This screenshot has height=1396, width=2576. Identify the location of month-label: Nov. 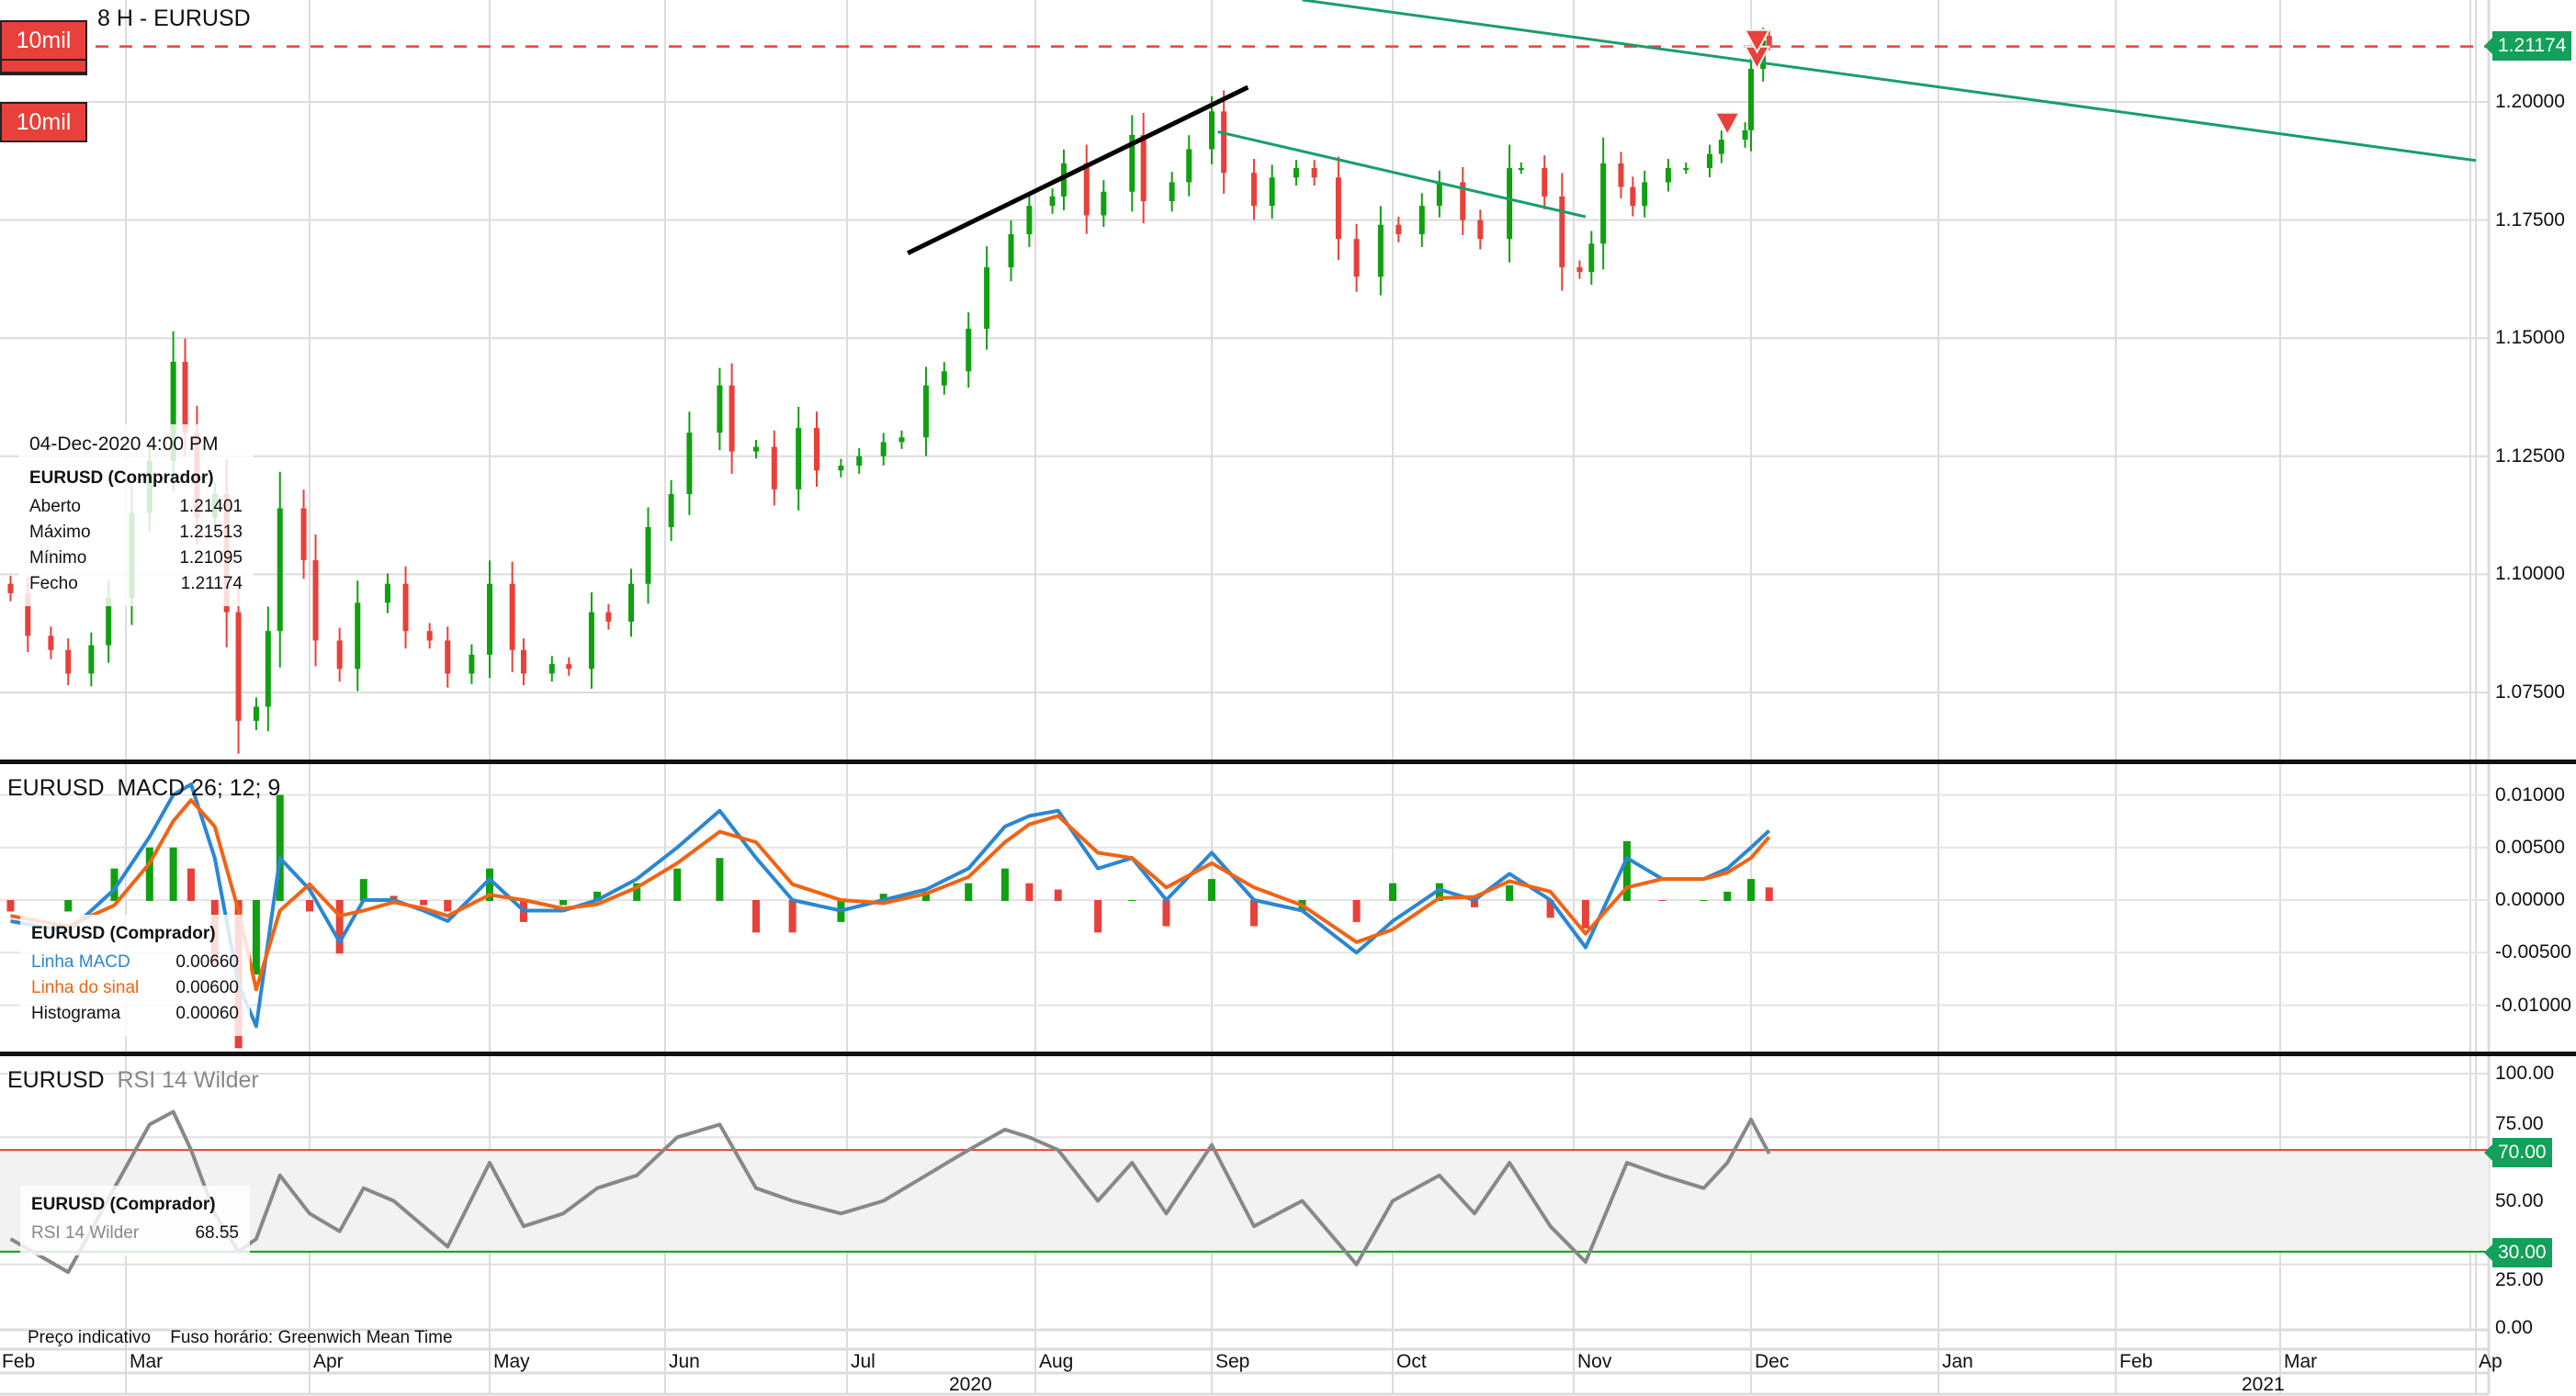
(1594, 1361).